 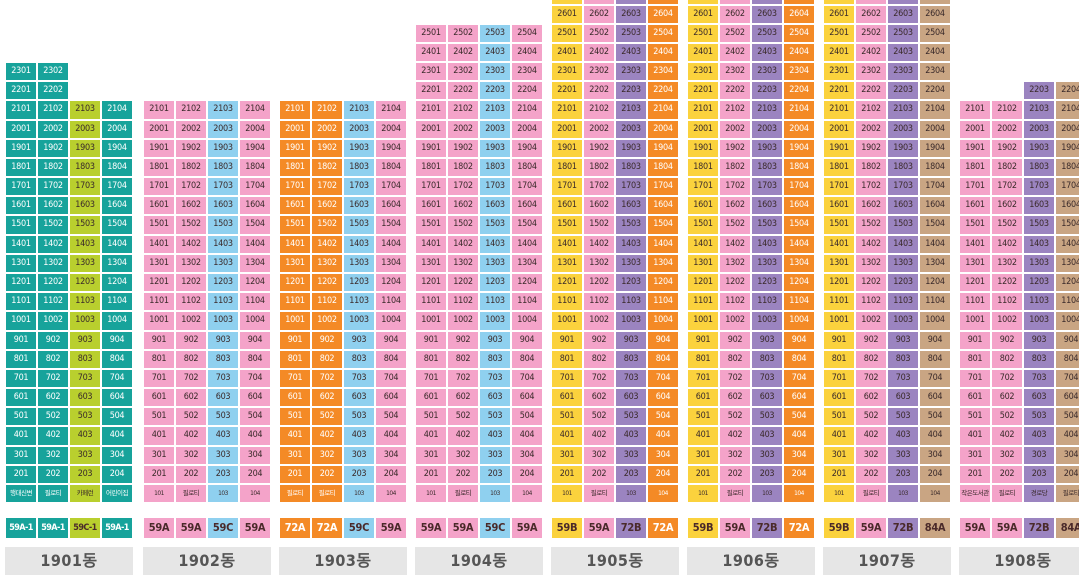 What do you see at coordinates (159, 474) in the screenshot?
I see `unit-cell: 201` at bounding box center [159, 474].